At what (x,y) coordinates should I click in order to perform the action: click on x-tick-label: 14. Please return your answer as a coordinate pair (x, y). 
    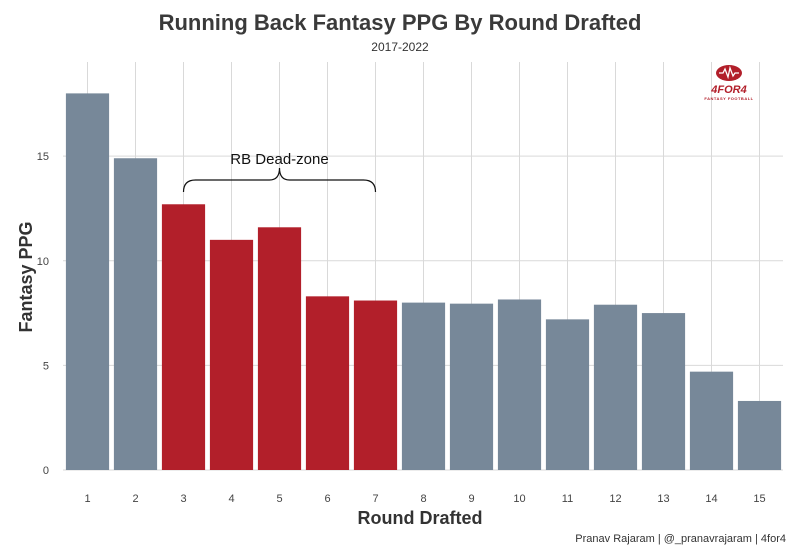
    Looking at the image, I should click on (711, 499).